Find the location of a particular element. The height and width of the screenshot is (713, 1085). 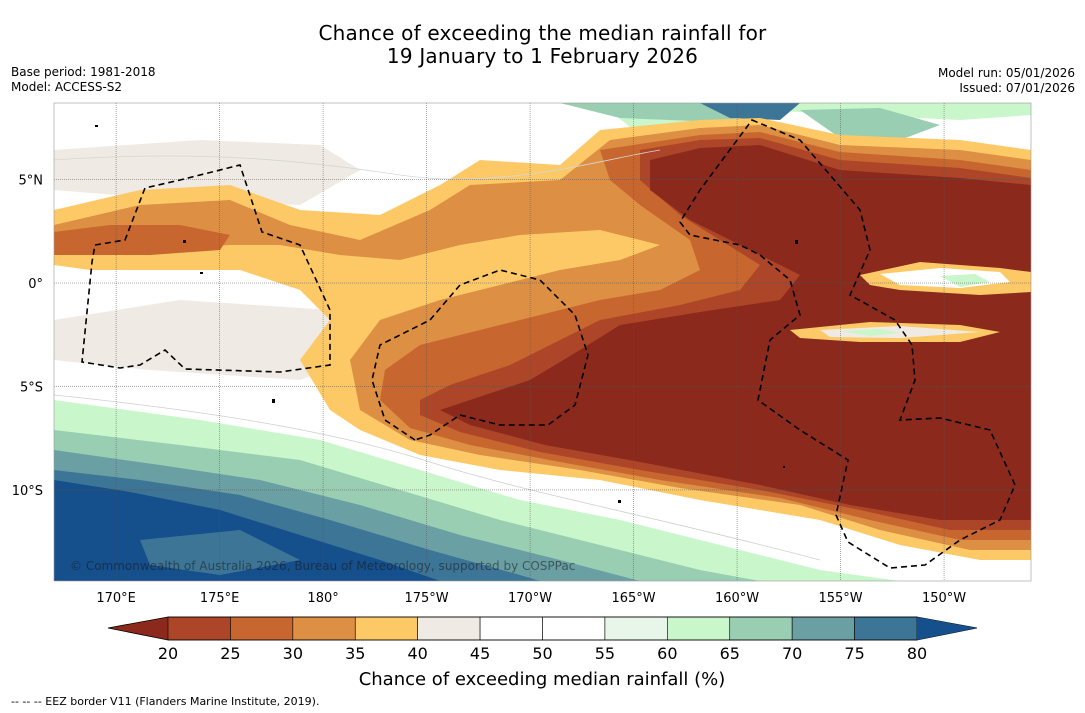

latitude-label: 5°N is located at coordinates (31, 181).